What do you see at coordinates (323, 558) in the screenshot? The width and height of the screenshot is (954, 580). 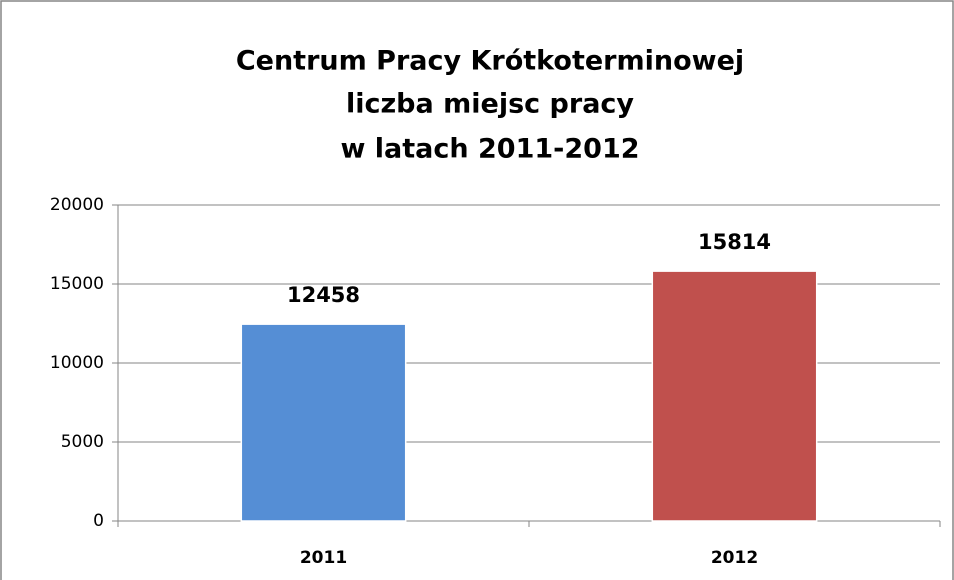 I see `x-tick-label: 2011` at bounding box center [323, 558].